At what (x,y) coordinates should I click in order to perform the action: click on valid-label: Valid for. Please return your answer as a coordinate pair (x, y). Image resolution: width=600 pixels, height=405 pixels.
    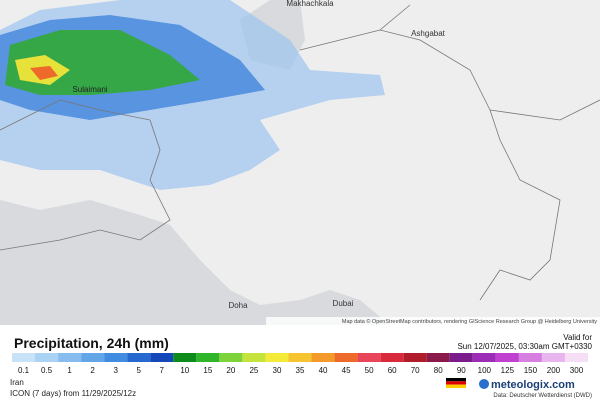
    Looking at the image, I should click on (577, 337).